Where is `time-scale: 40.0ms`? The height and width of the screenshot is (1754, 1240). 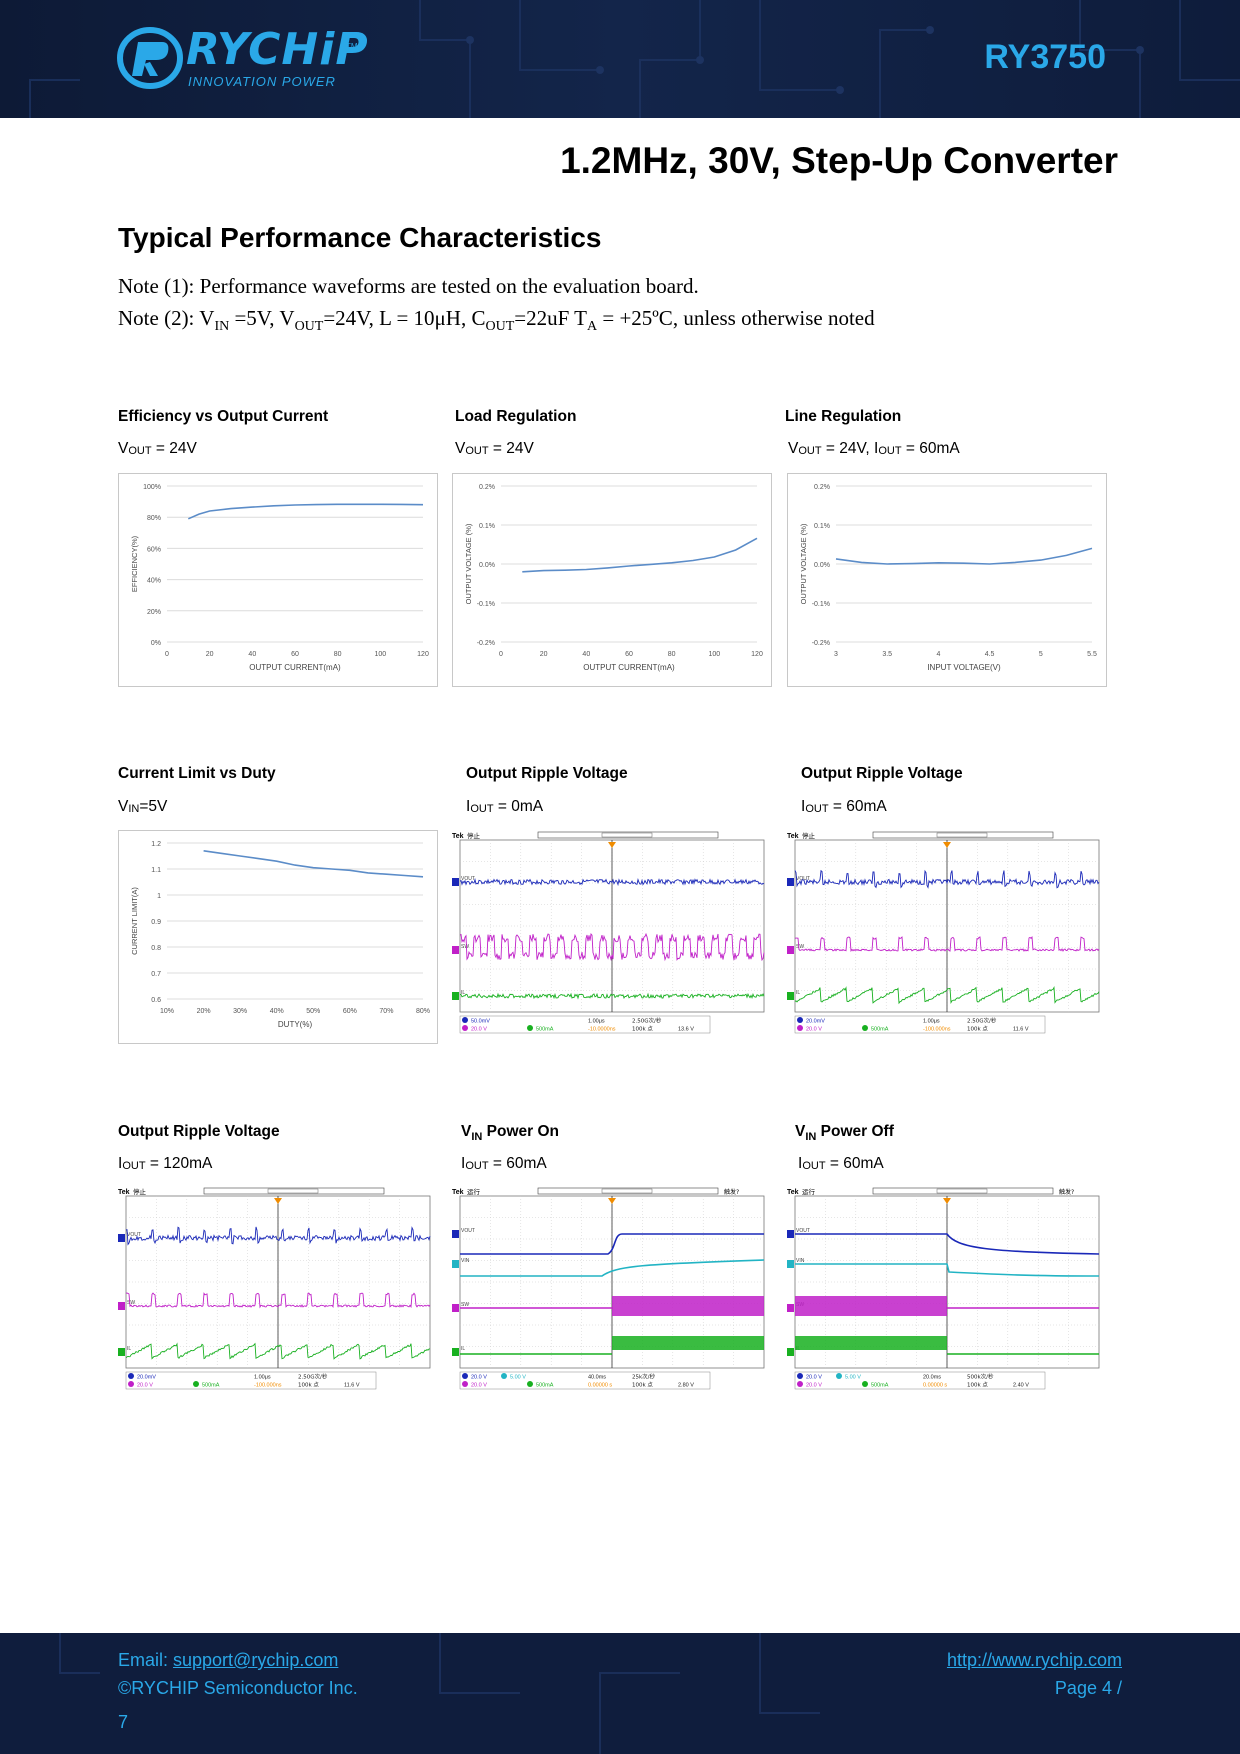 time-scale: 40.0ms is located at coordinates (597, 1378).